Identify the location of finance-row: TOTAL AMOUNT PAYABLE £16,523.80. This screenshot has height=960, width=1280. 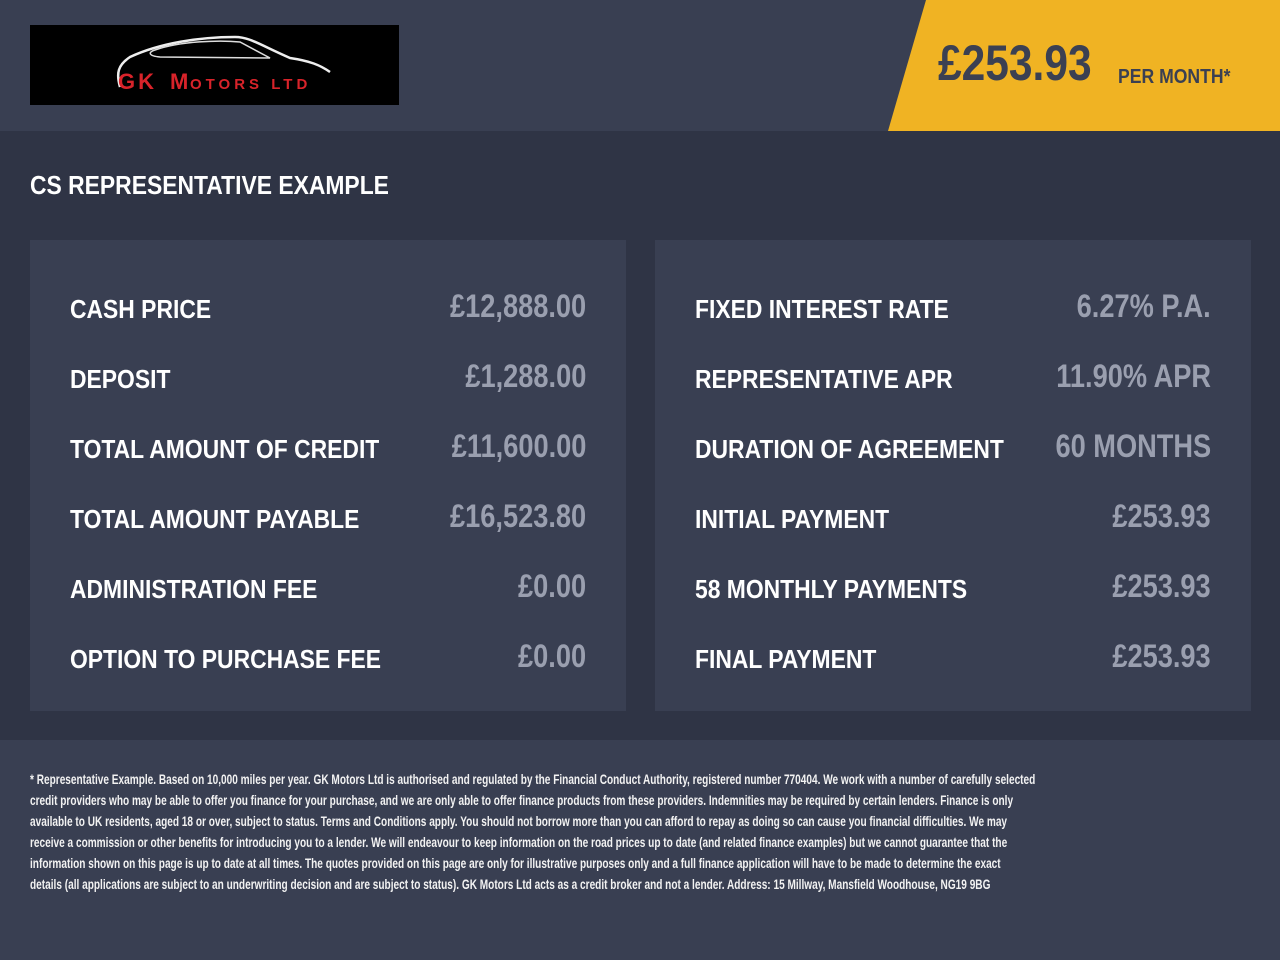
(328, 518).